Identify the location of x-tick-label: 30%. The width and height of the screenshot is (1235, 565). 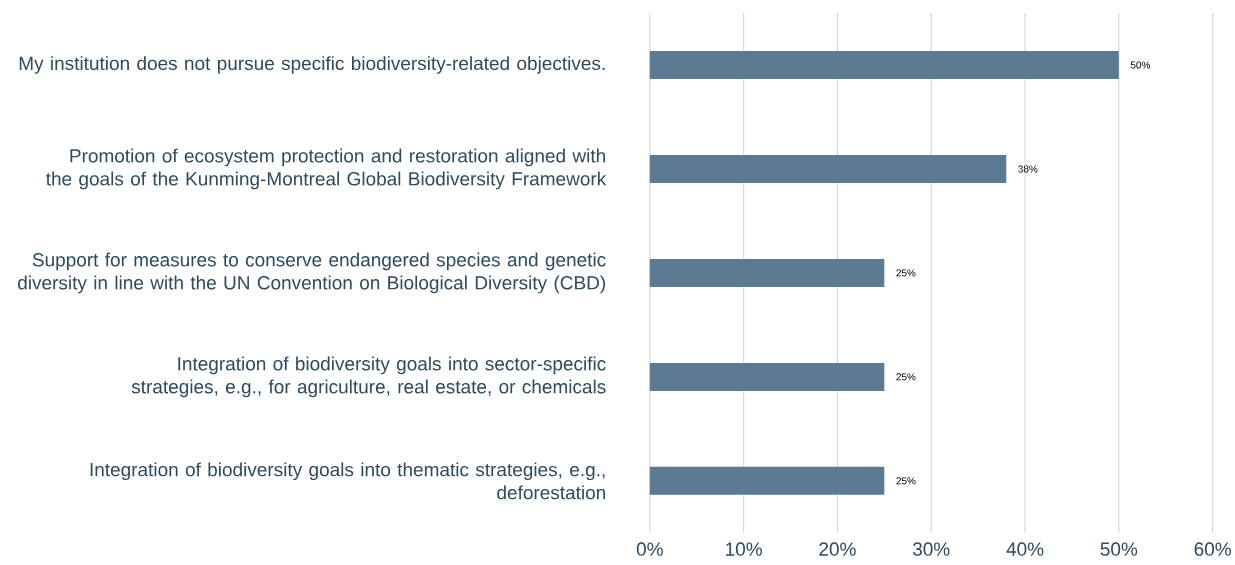
(931, 549).